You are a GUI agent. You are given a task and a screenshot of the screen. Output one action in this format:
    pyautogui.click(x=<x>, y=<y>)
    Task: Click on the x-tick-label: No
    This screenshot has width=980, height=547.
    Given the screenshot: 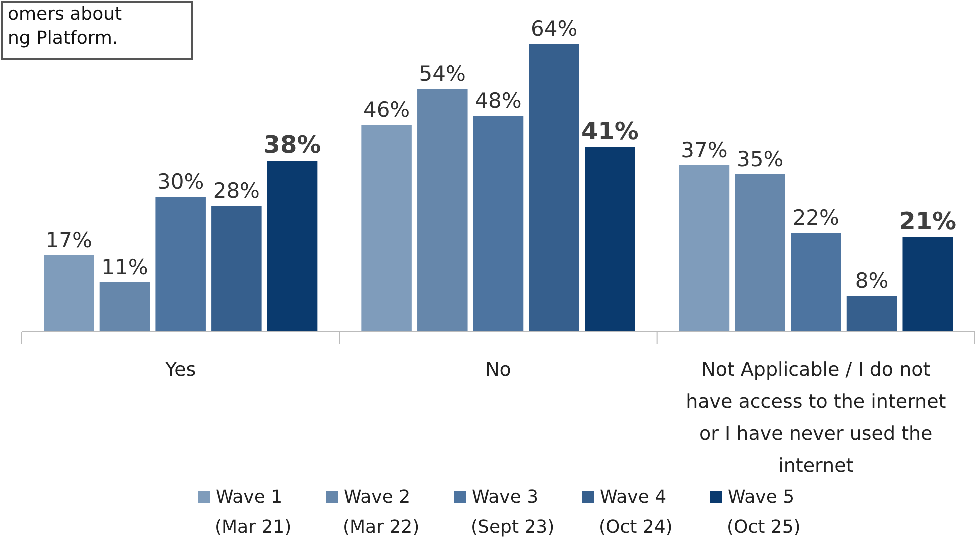 What is the action you would take?
    pyautogui.click(x=499, y=370)
    